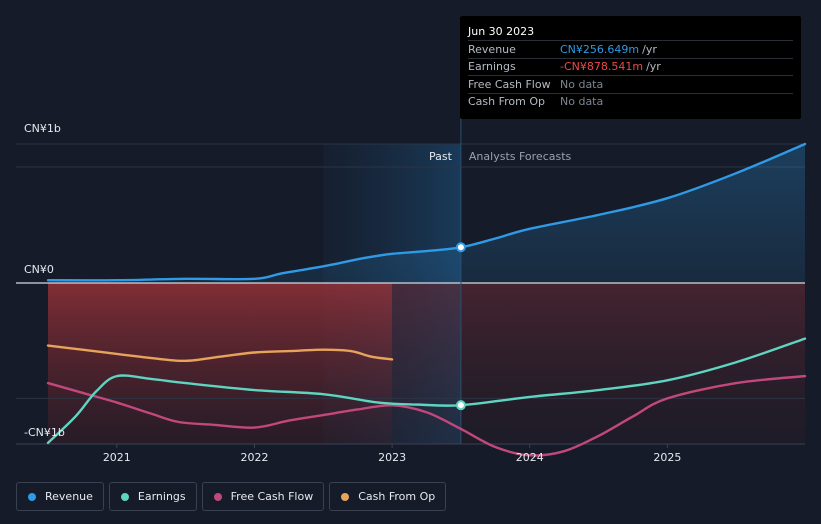 This screenshot has width=821, height=524. Describe the element at coordinates (392, 457) in the screenshot. I see `x-tick-label: 2023` at that location.